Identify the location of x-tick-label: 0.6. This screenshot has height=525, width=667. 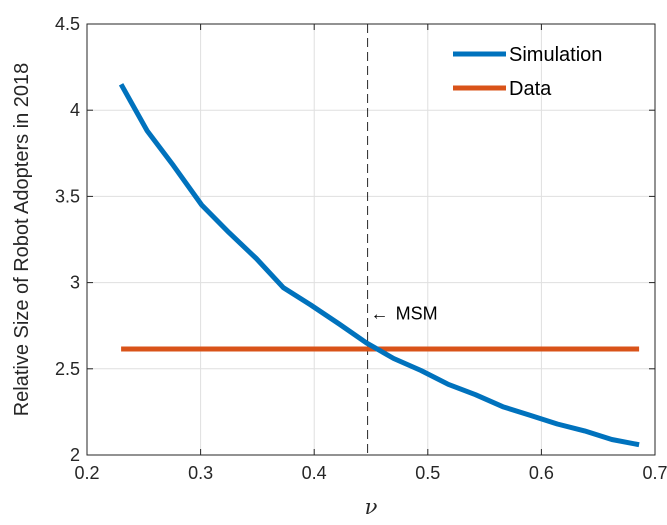
(541, 473).